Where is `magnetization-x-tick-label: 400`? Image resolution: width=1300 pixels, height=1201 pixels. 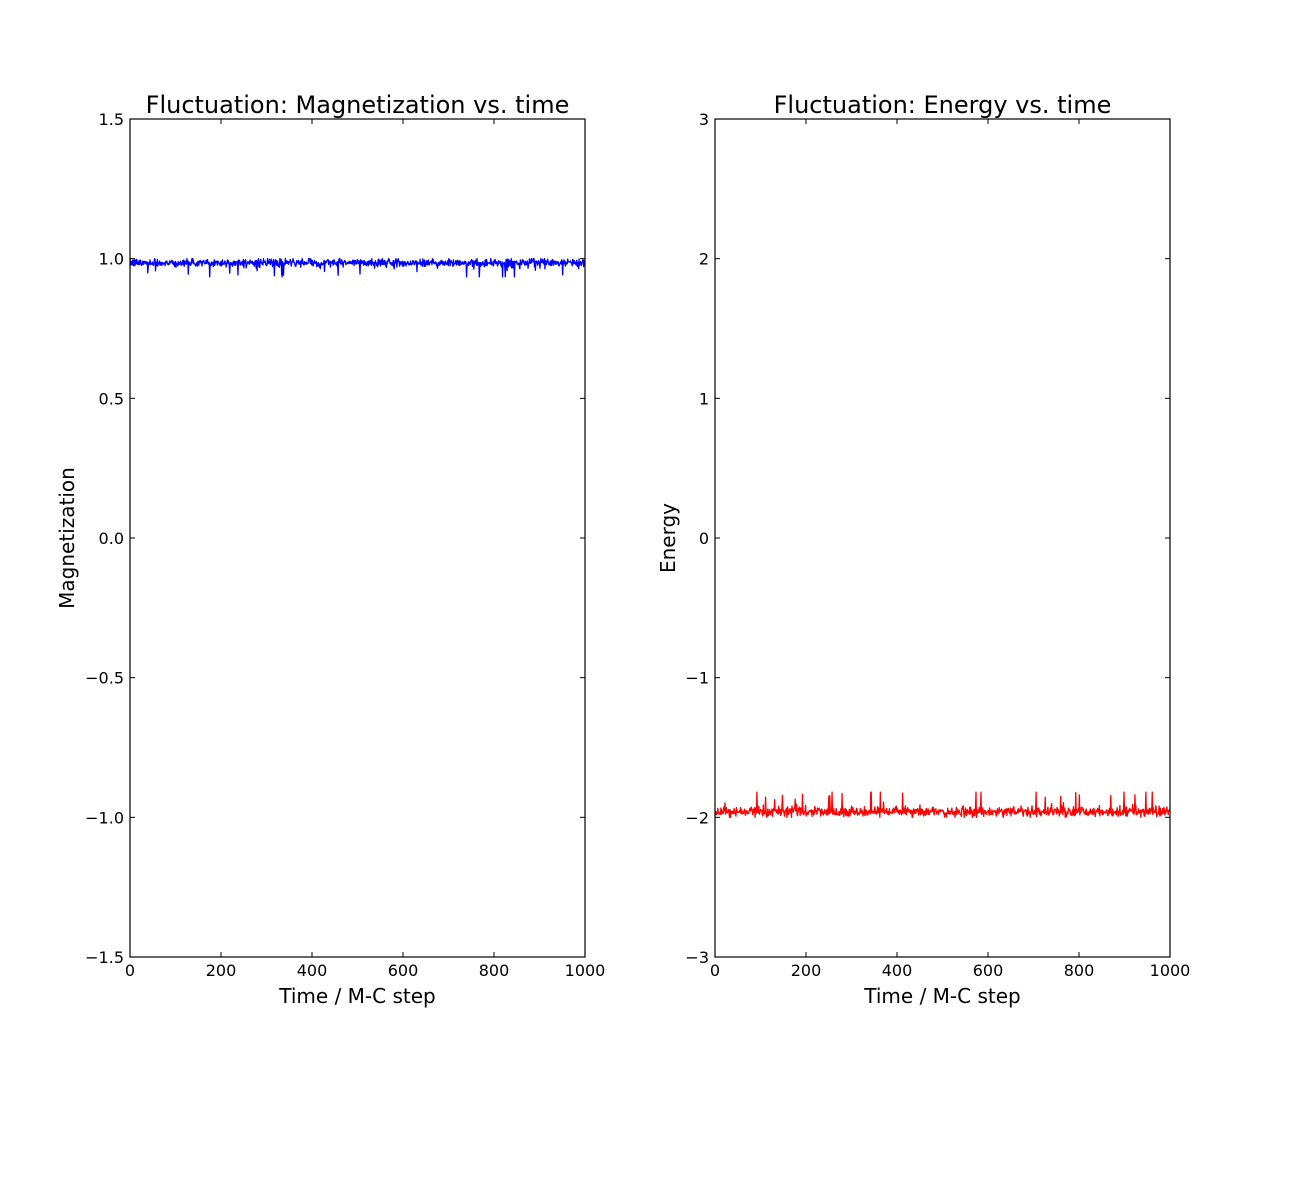 magnetization-x-tick-label: 400 is located at coordinates (312, 970).